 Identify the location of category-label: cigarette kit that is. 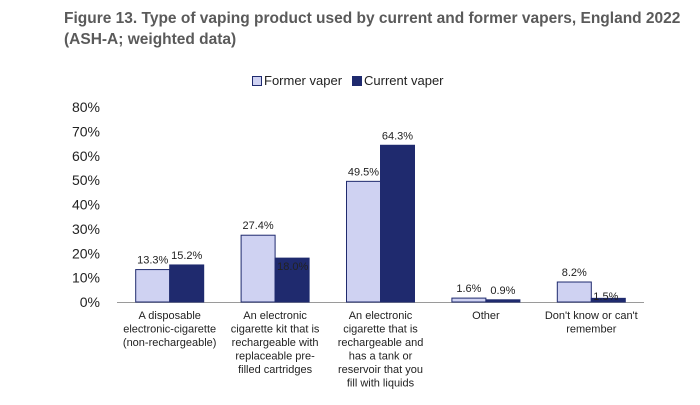
(275, 330).